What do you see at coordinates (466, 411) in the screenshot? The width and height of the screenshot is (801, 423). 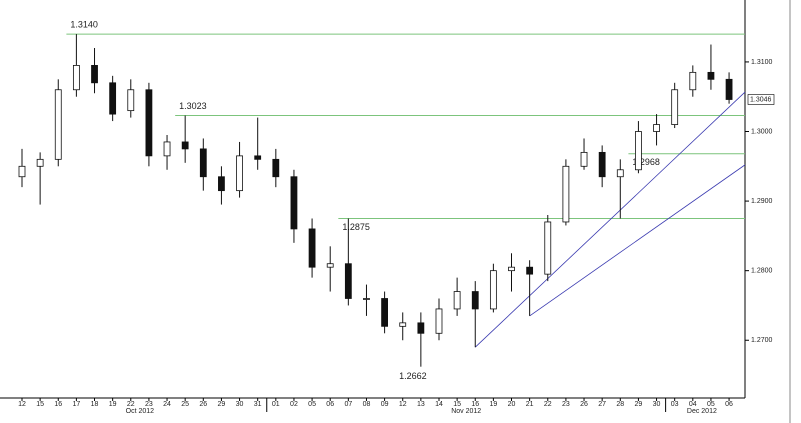 I see `month-label: Nov 2012` at bounding box center [466, 411].